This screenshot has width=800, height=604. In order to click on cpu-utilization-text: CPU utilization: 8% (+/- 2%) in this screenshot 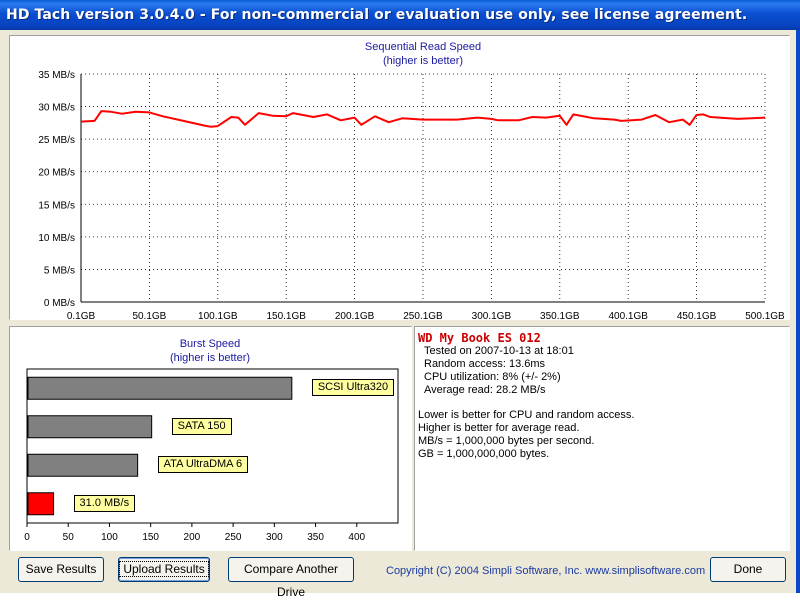, I will do `click(492, 377)`.